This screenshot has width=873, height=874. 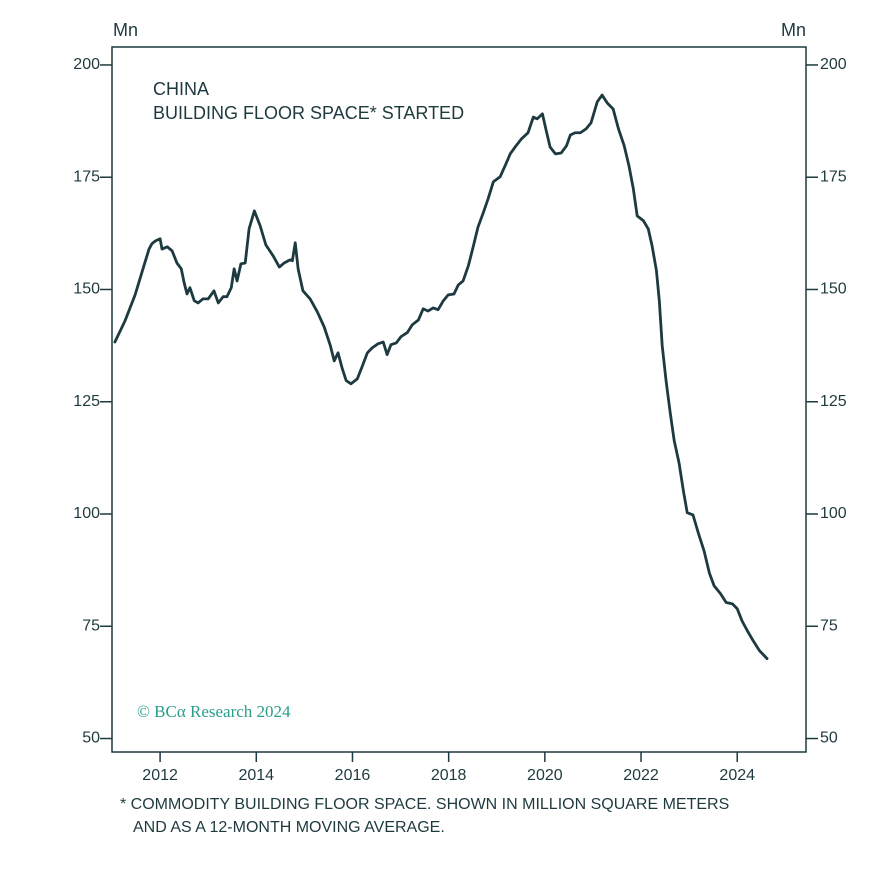 I want to click on x-tick-label: 2016, so click(x=353, y=775).